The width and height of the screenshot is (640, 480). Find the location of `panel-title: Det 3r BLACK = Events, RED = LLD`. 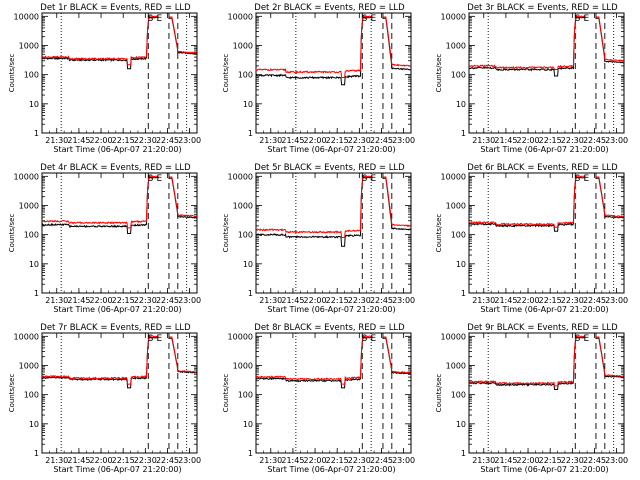

panel-title: Det 3r BLACK = Events, RED = LLD is located at coordinates (542, 8).